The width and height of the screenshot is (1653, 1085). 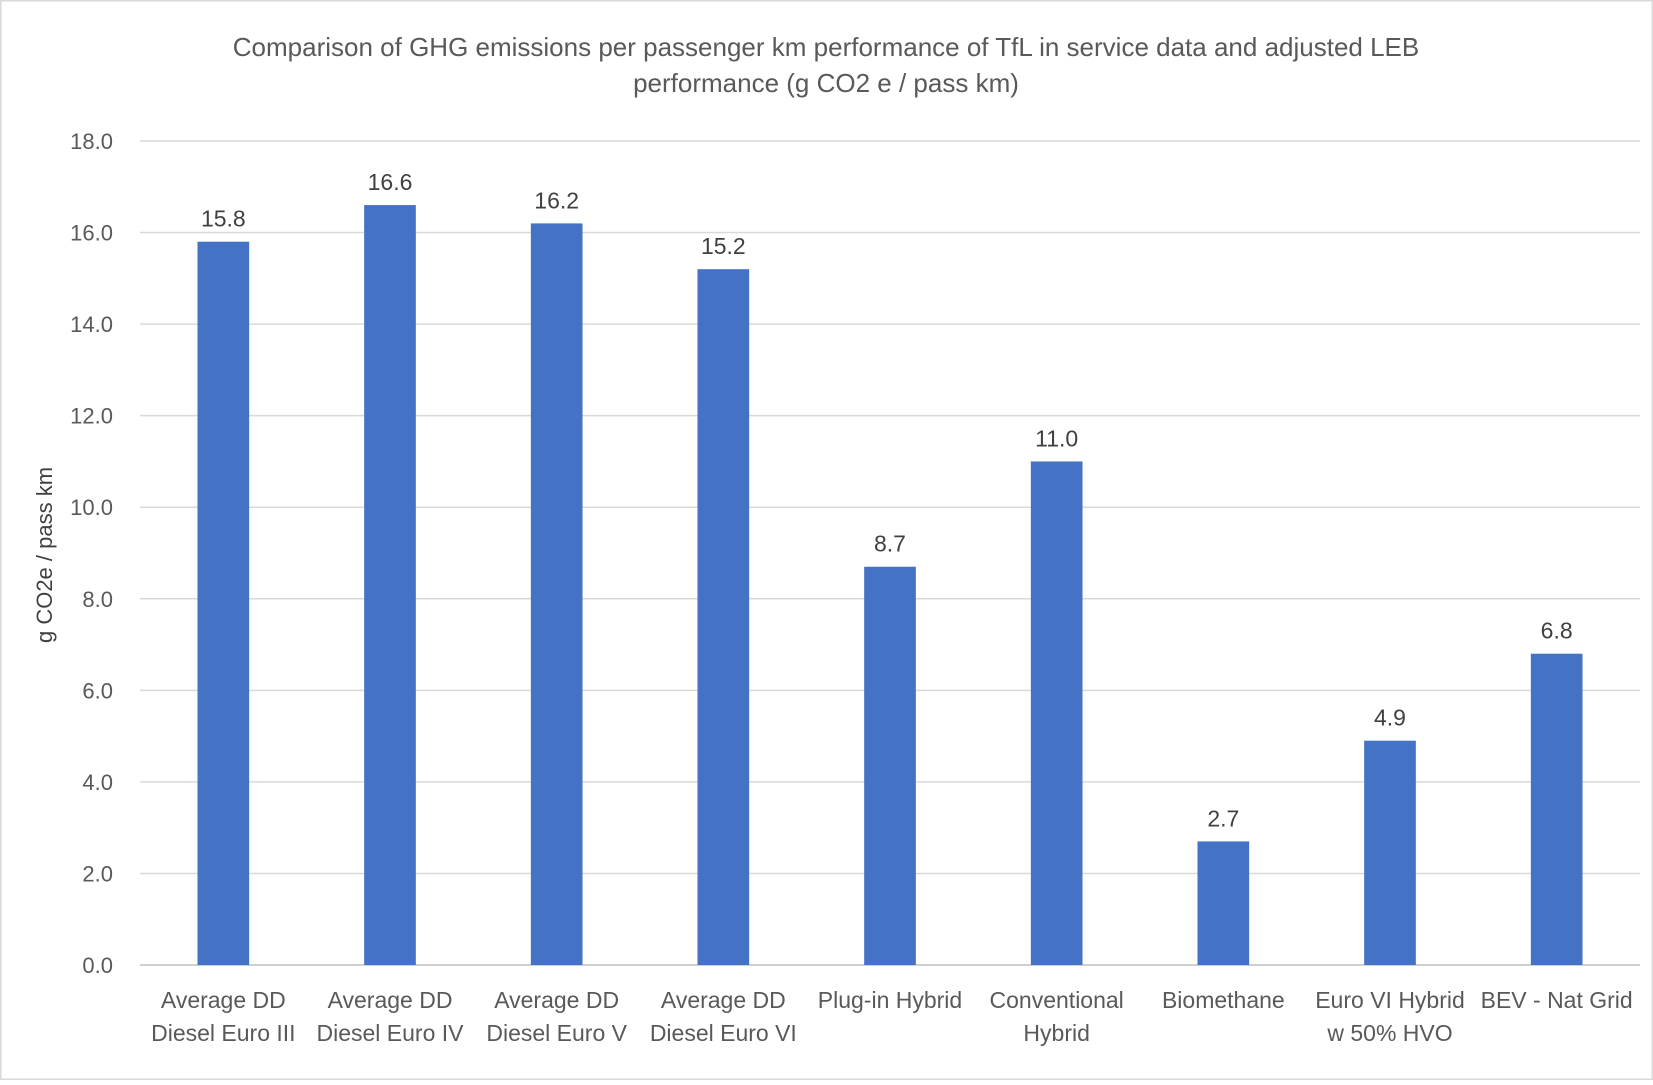 What do you see at coordinates (1223, 818) in the screenshot?
I see `data-label: 2.7` at bounding box center [1223, 818].